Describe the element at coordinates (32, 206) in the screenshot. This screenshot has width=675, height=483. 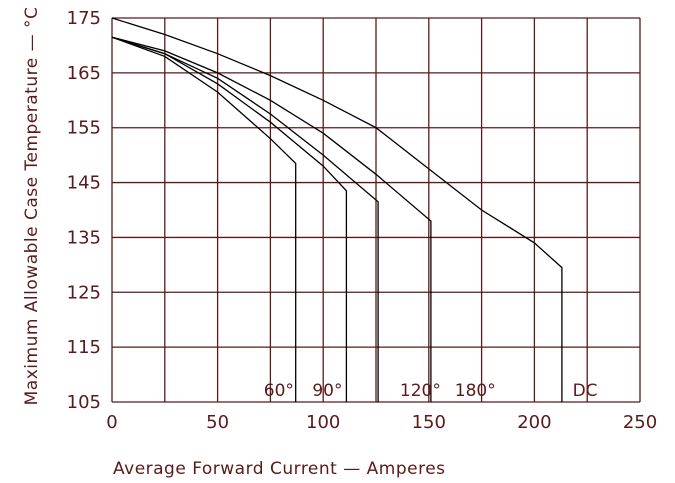
I see `y-axis-title: Maximum Allowable Case Temperature — °C` at that location.